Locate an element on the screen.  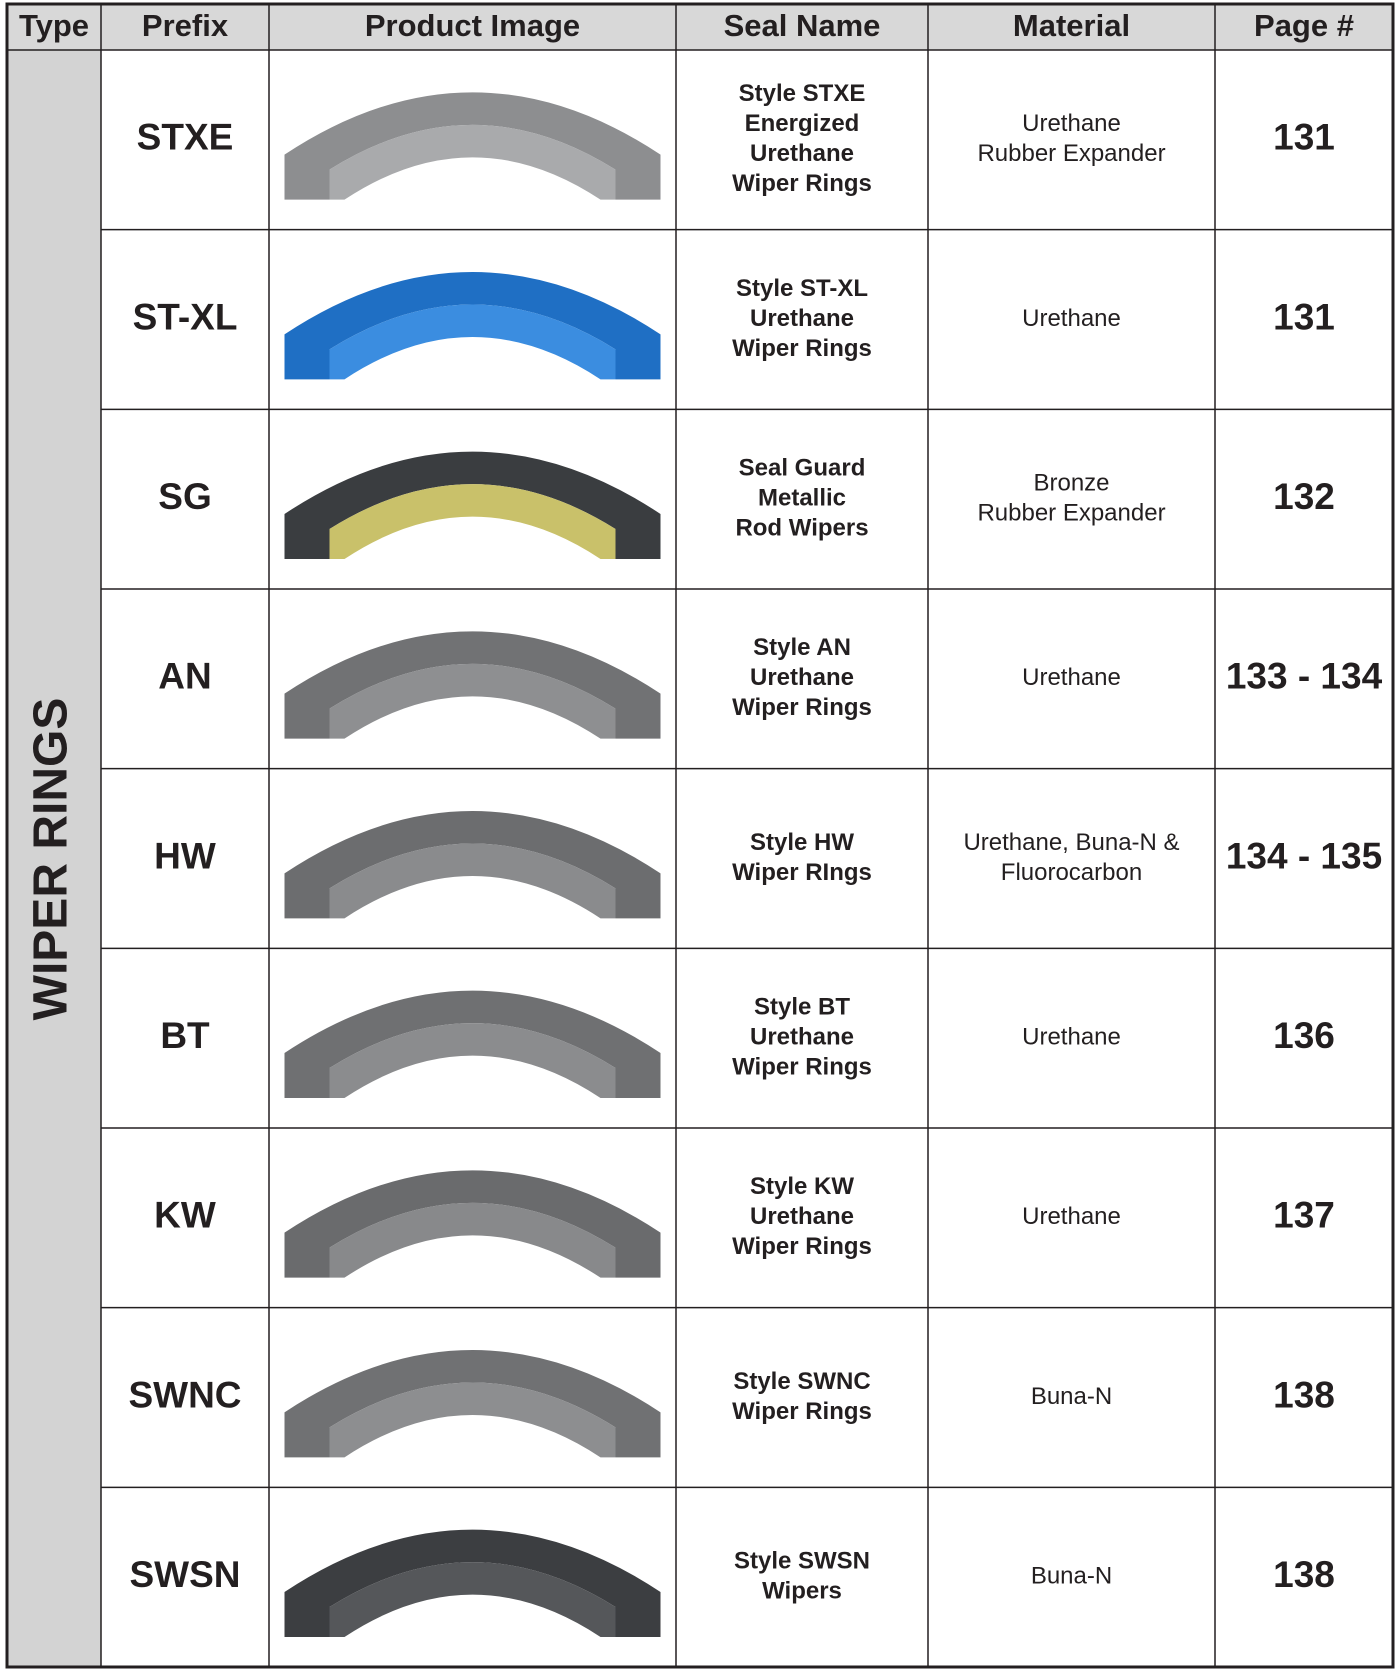
page-number: 136 is located at coordinates (1304, 1035).